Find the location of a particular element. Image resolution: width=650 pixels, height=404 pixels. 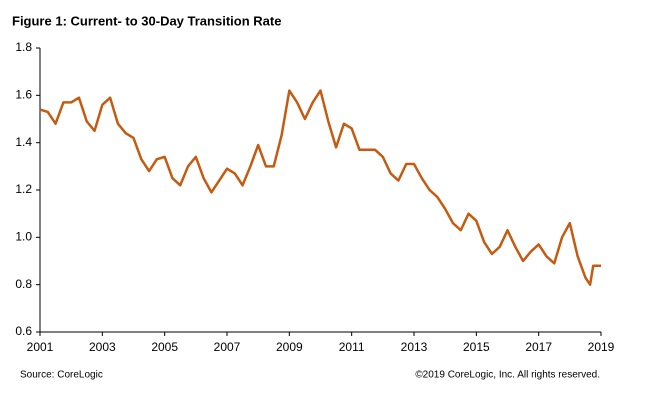

y-tick-label: 1.8 is located at coordinates (23, 47).